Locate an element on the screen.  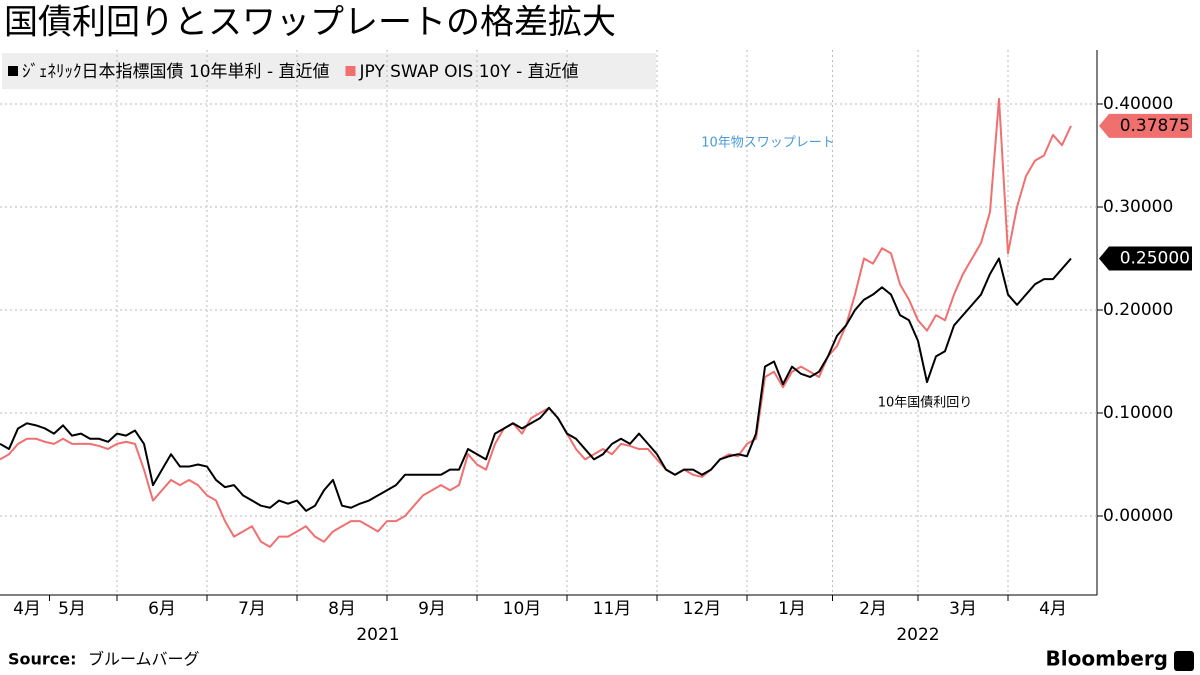
x-tick-label: 5月 is located at coordinates (72, 609).